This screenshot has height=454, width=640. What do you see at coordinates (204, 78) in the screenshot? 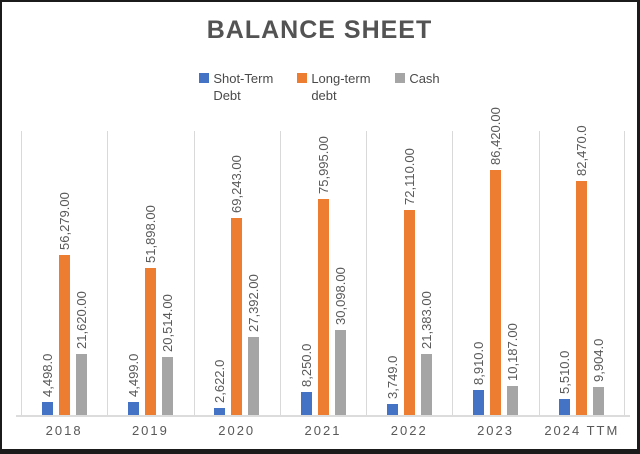
I see `legend-swatch-shot-term-debt-icon` at bounding box center [204, 78].